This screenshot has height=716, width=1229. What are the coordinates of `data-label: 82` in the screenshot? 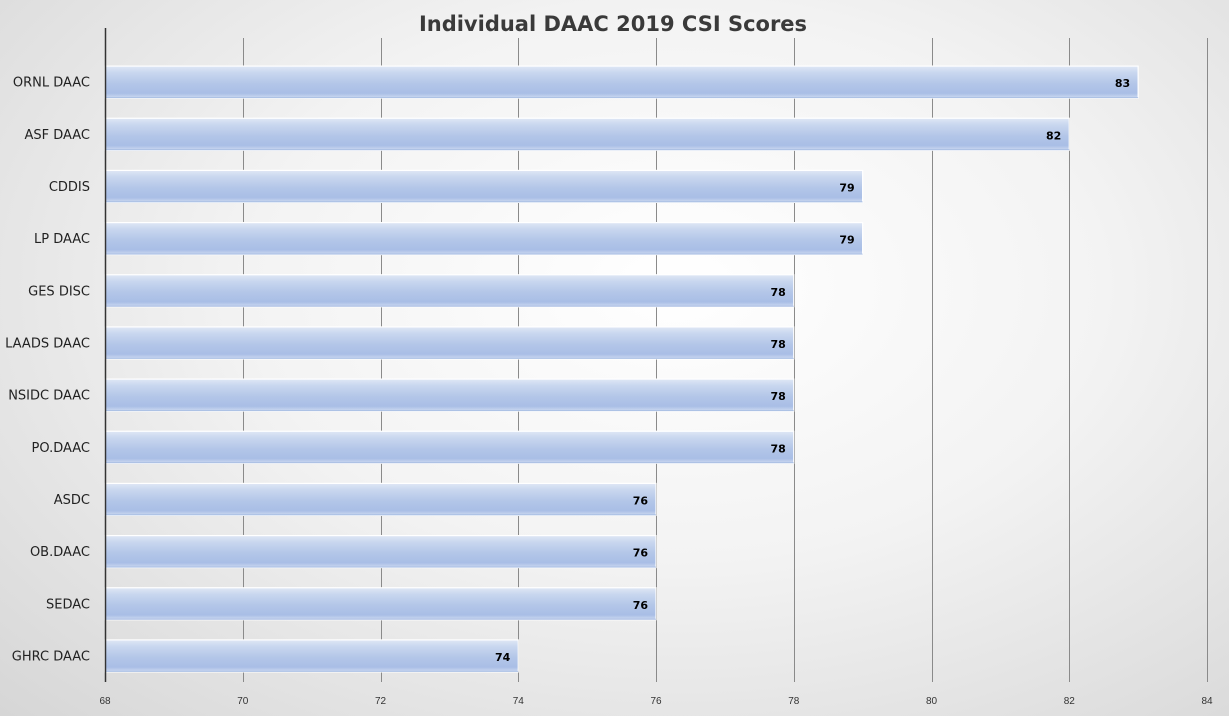 It's located at (1053, 135).